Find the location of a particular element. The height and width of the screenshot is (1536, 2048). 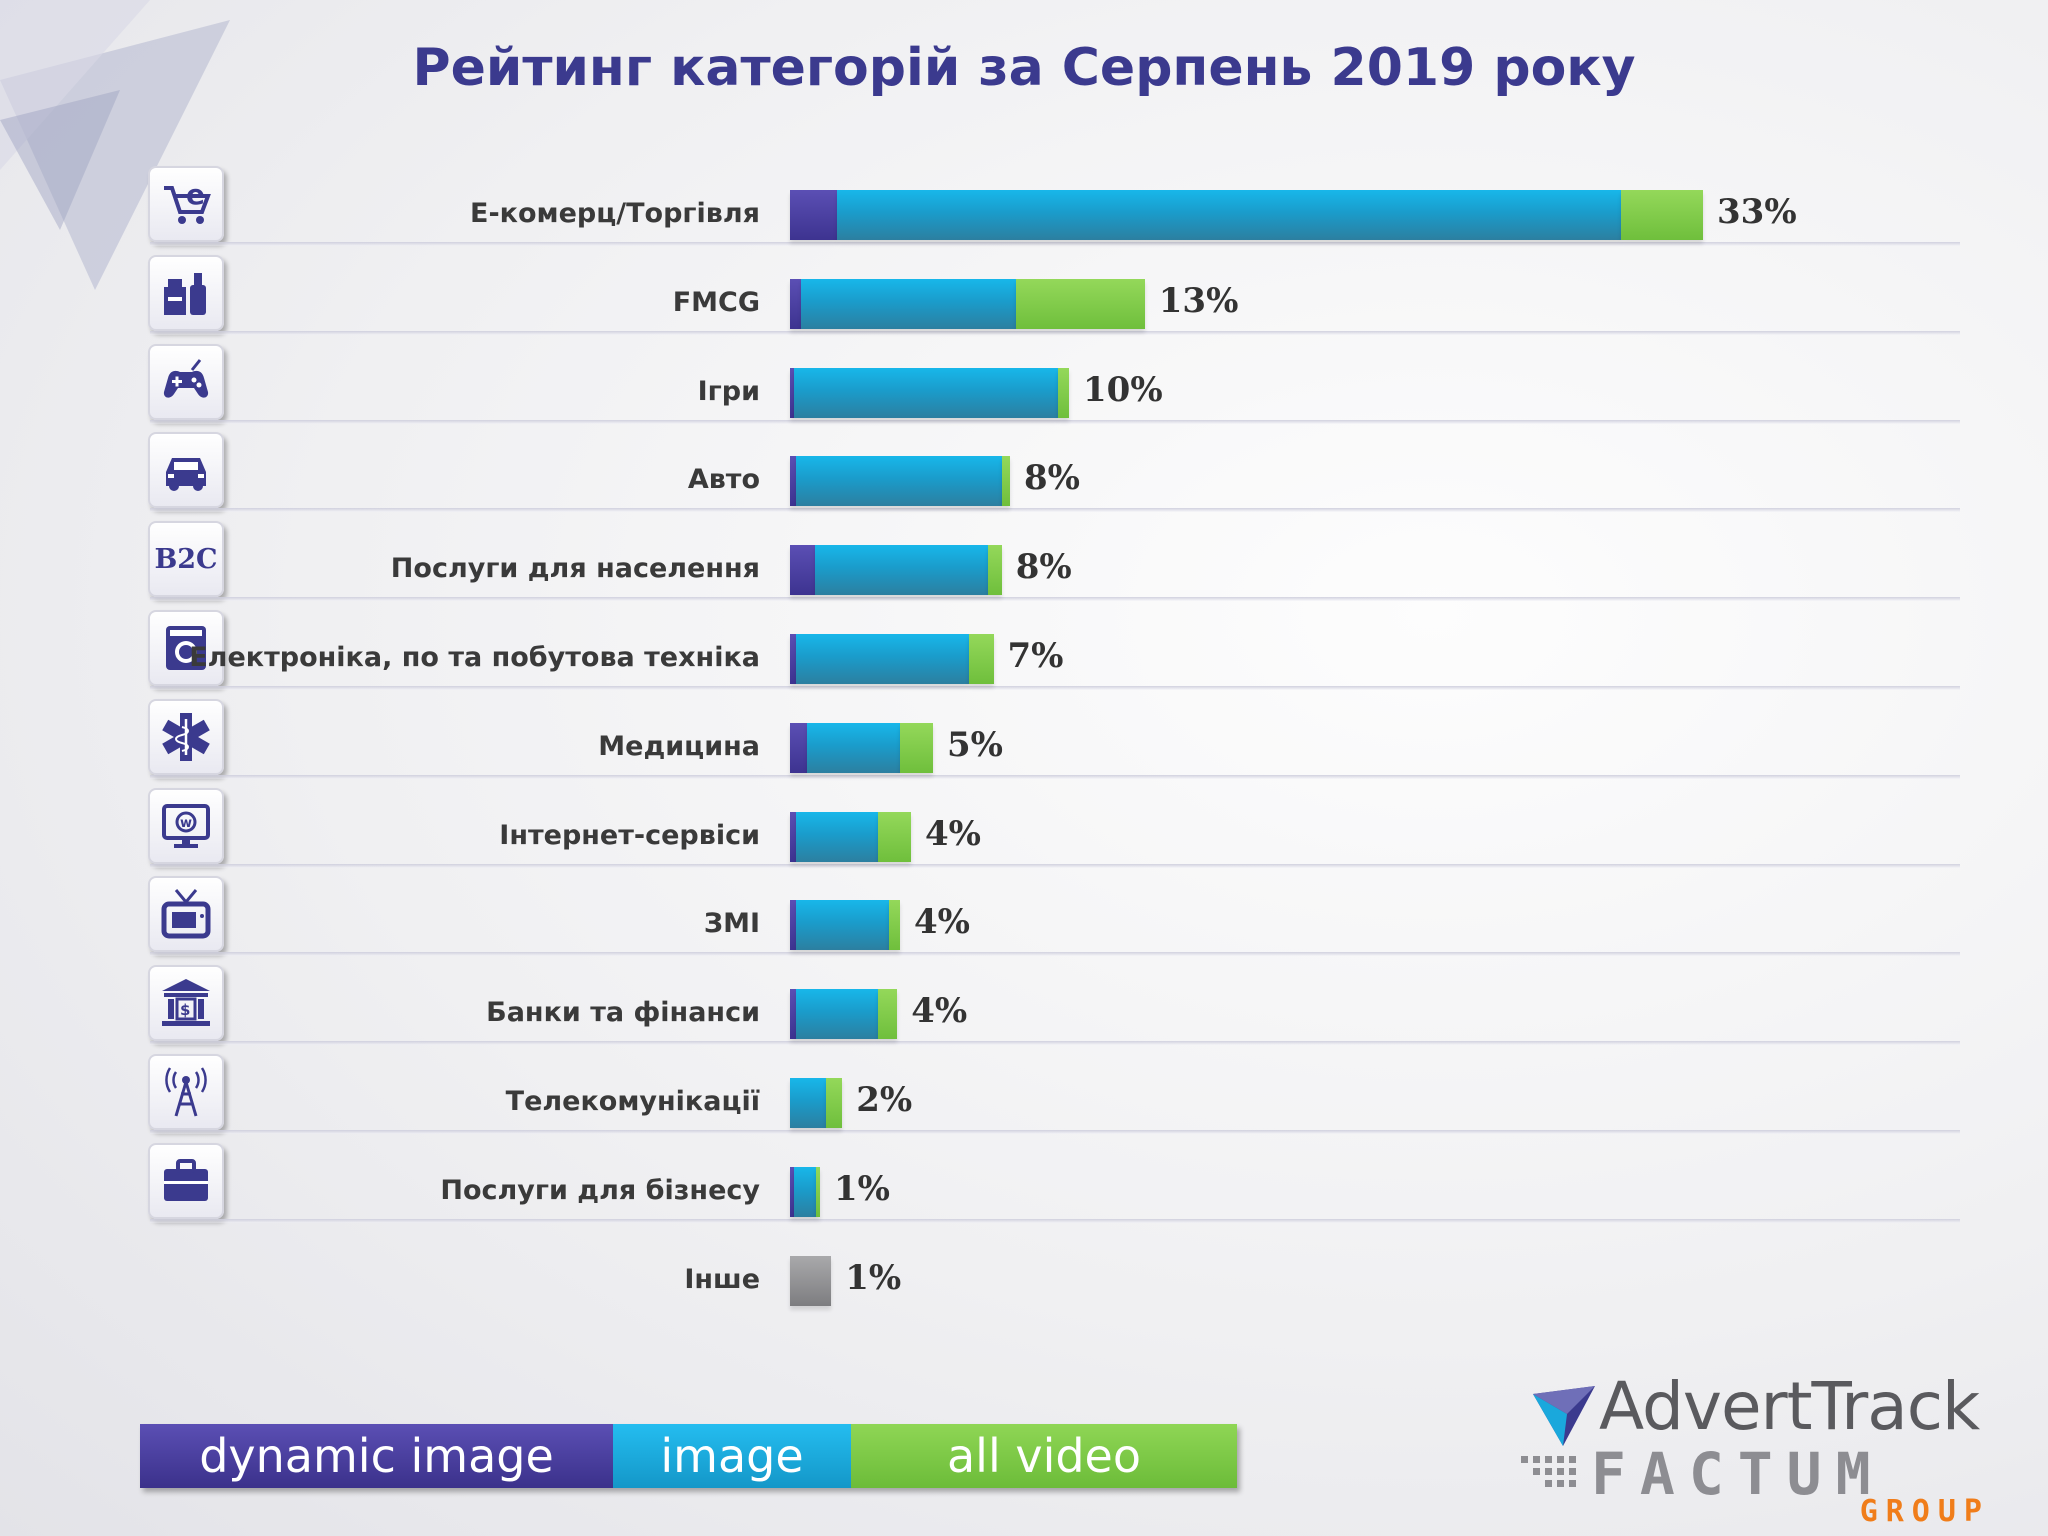

logo-dots-icon is located at coordinates (1548, 1471).